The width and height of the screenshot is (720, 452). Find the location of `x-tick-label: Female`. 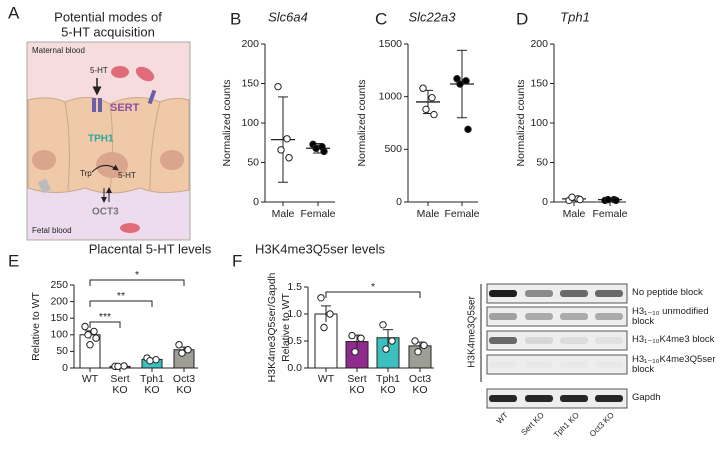

x-tick-label: Female is located at coordinates (609, 214).